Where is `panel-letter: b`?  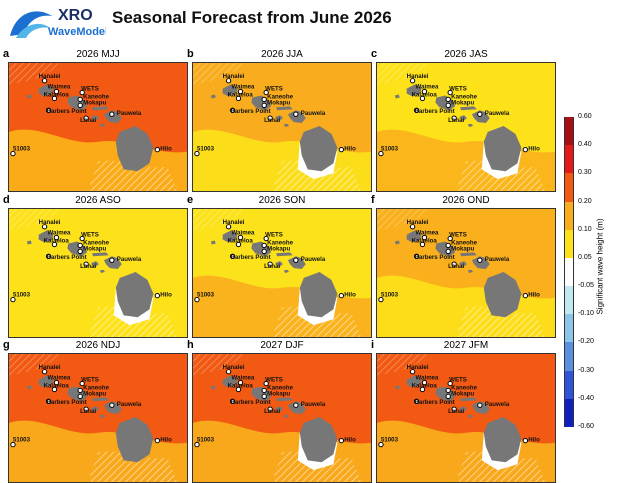
panel-letter: b is located at coordinates (190, 54).